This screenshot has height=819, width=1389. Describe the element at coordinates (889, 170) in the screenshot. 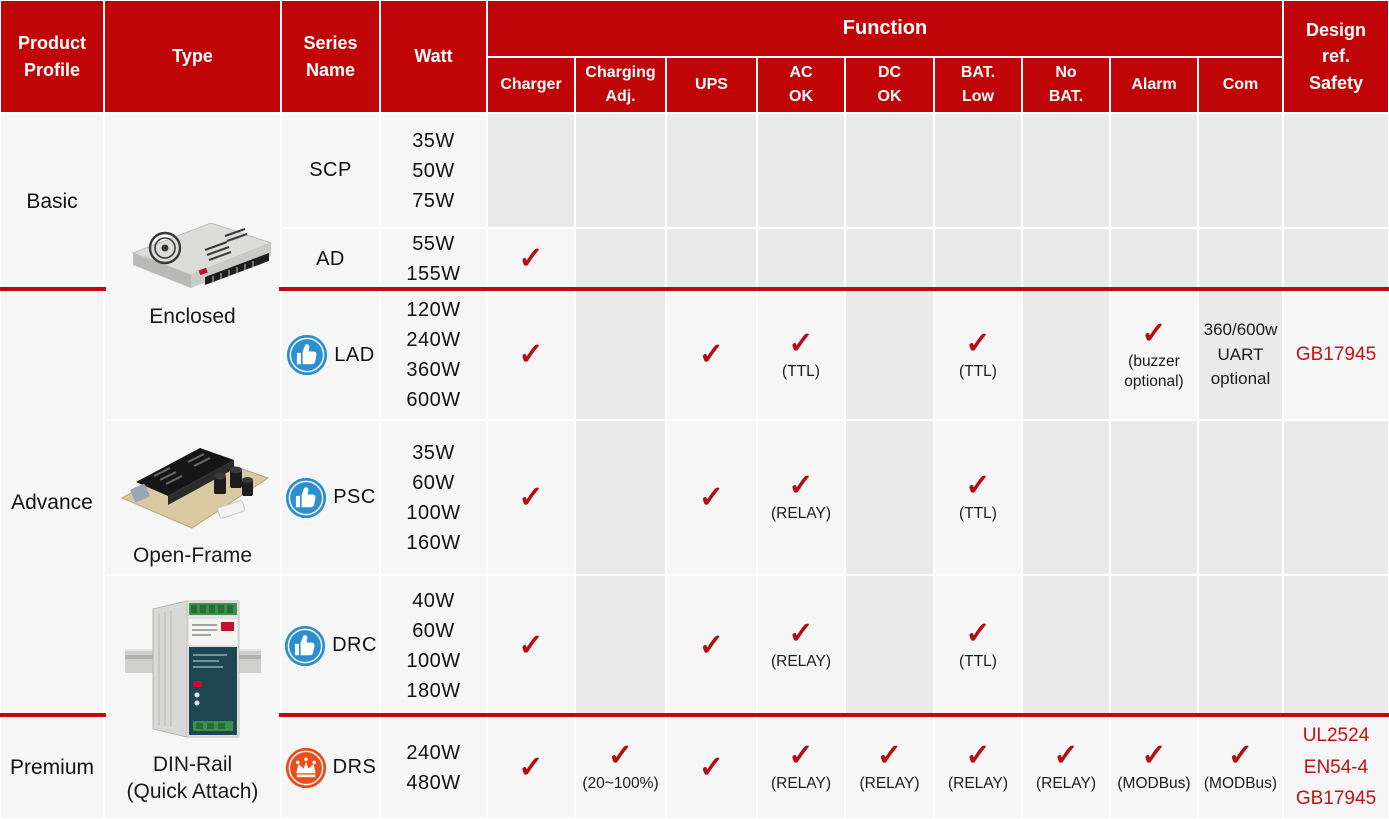

I see `cell-scp-dc-ok` at that location.